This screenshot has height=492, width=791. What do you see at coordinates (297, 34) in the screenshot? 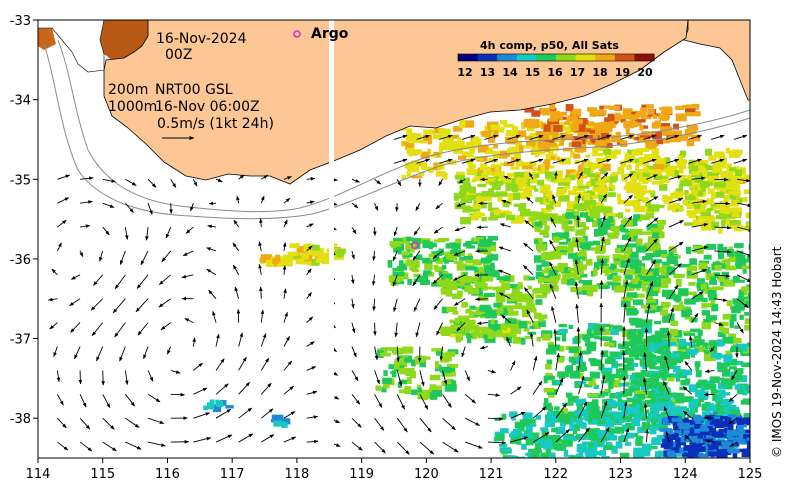
I see `argo-legend-marker` at bounding box center [297, 34].